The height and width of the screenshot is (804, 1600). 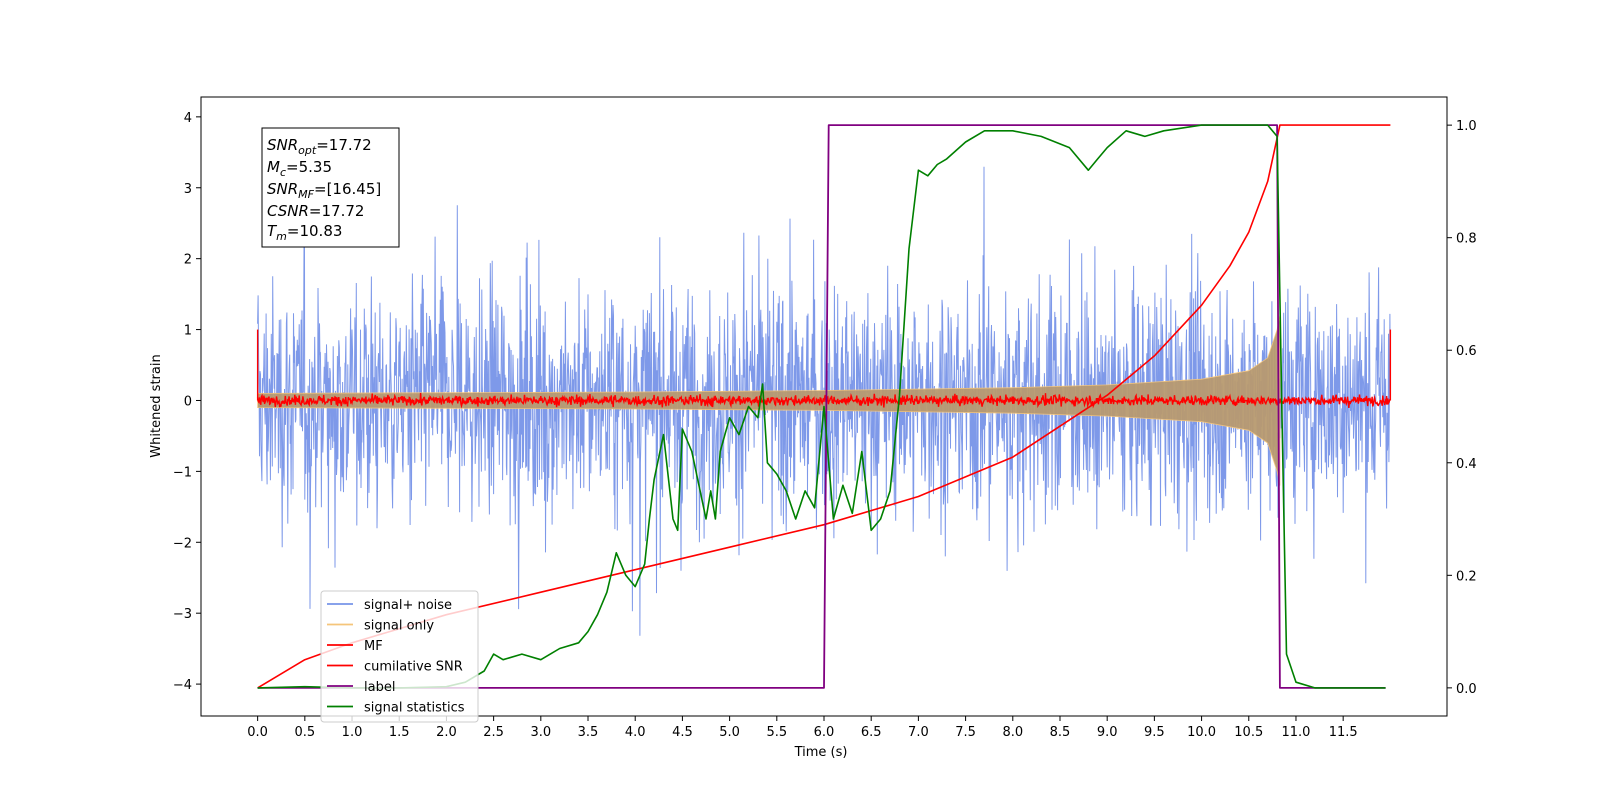 What do you see at coordinates (1466, 464) in the screenshot?
I see `y2-tick-label: 0.4` at bounding box center [1466, 464].